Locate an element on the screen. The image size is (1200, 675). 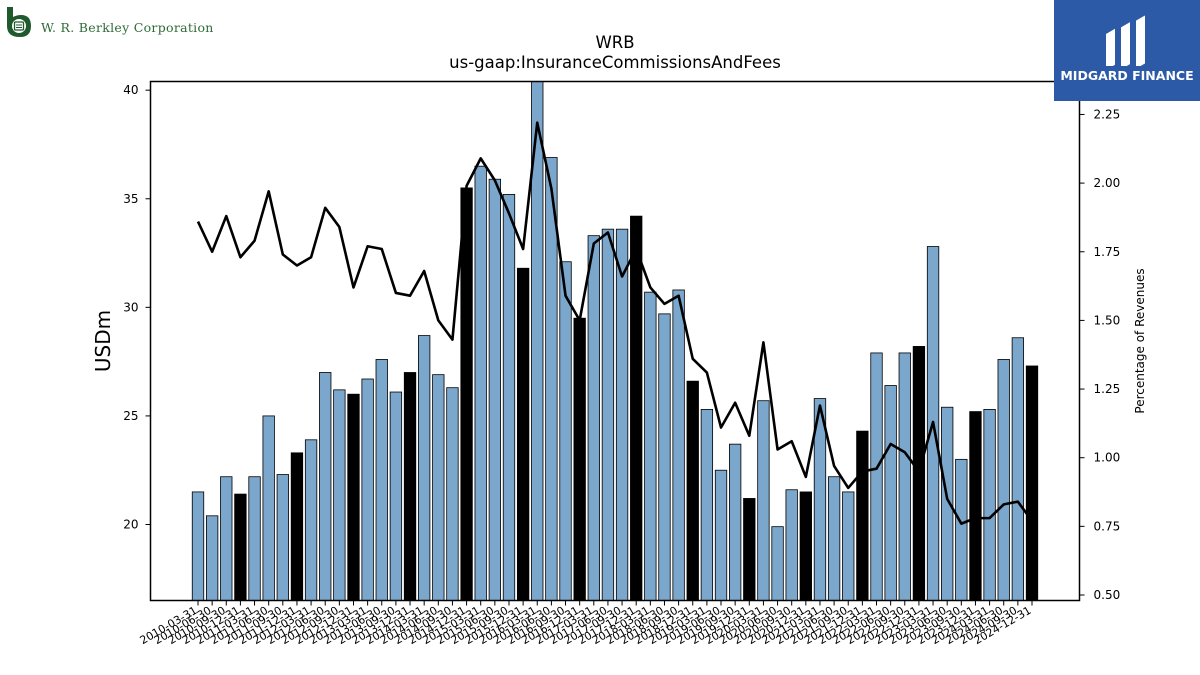
y-axis-ticks: 20 25 30 35 40 is located at coordinates (137, 307).